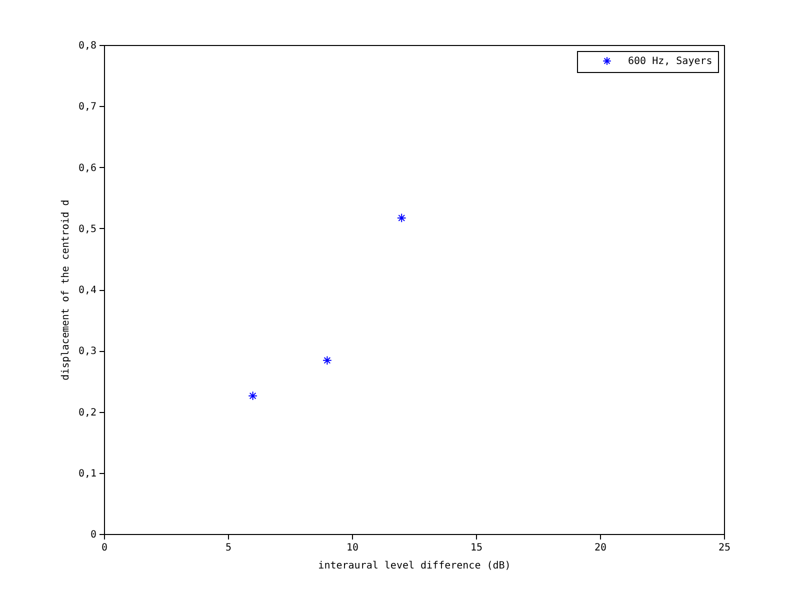  Describe the element at coordinates (87, 107) in the screenshot. I see `y-tick-label: 0,7` at that location.